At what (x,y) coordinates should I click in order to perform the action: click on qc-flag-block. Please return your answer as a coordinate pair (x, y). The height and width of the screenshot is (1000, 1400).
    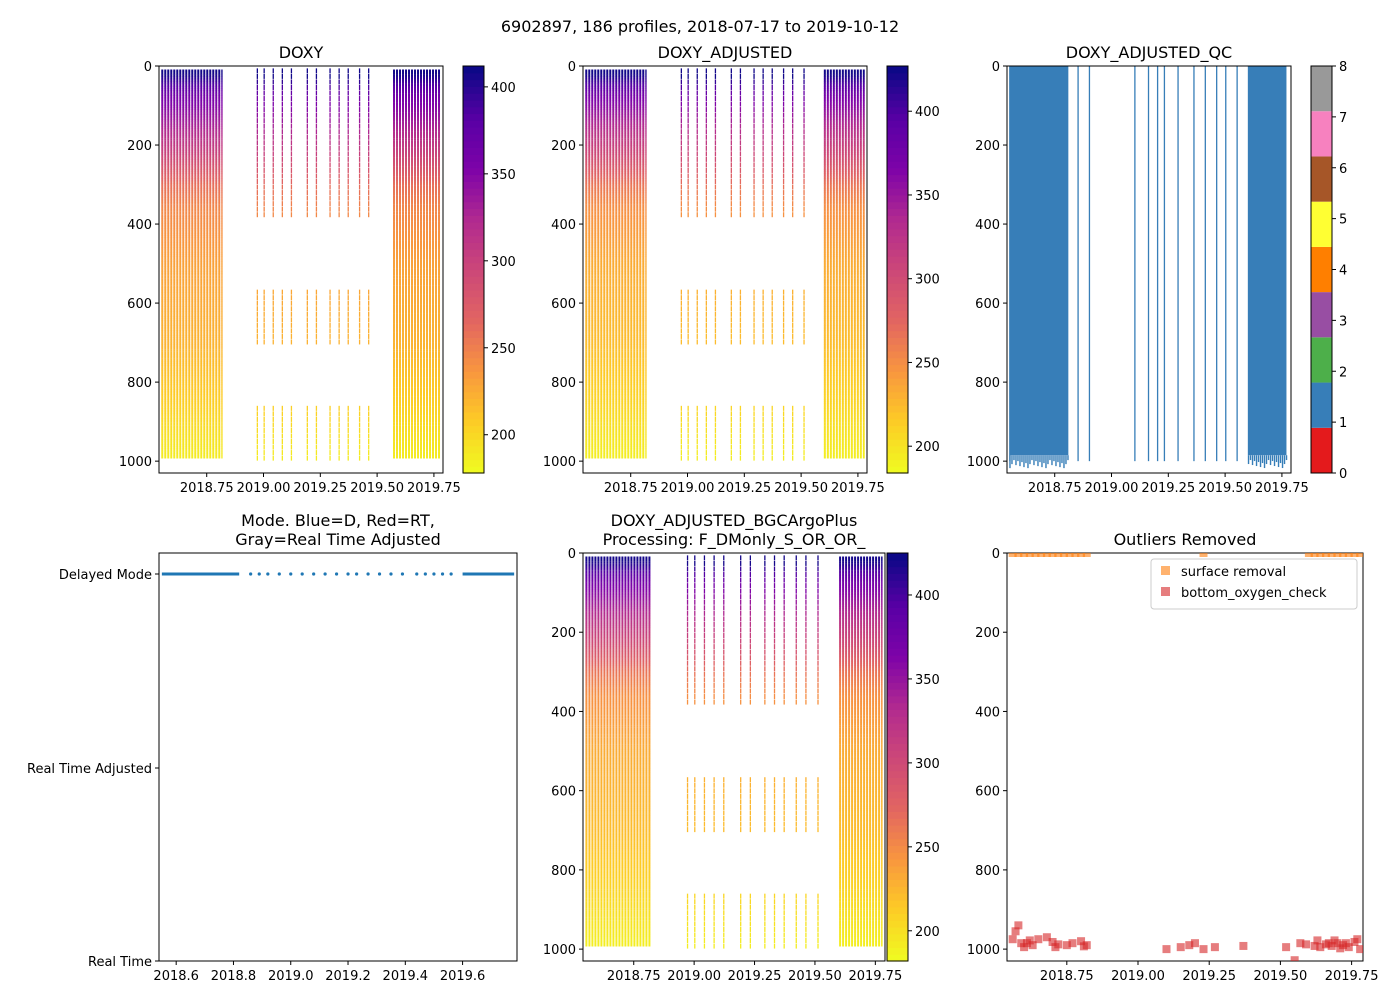
    Looking at the image, I should click on (1039, 261).